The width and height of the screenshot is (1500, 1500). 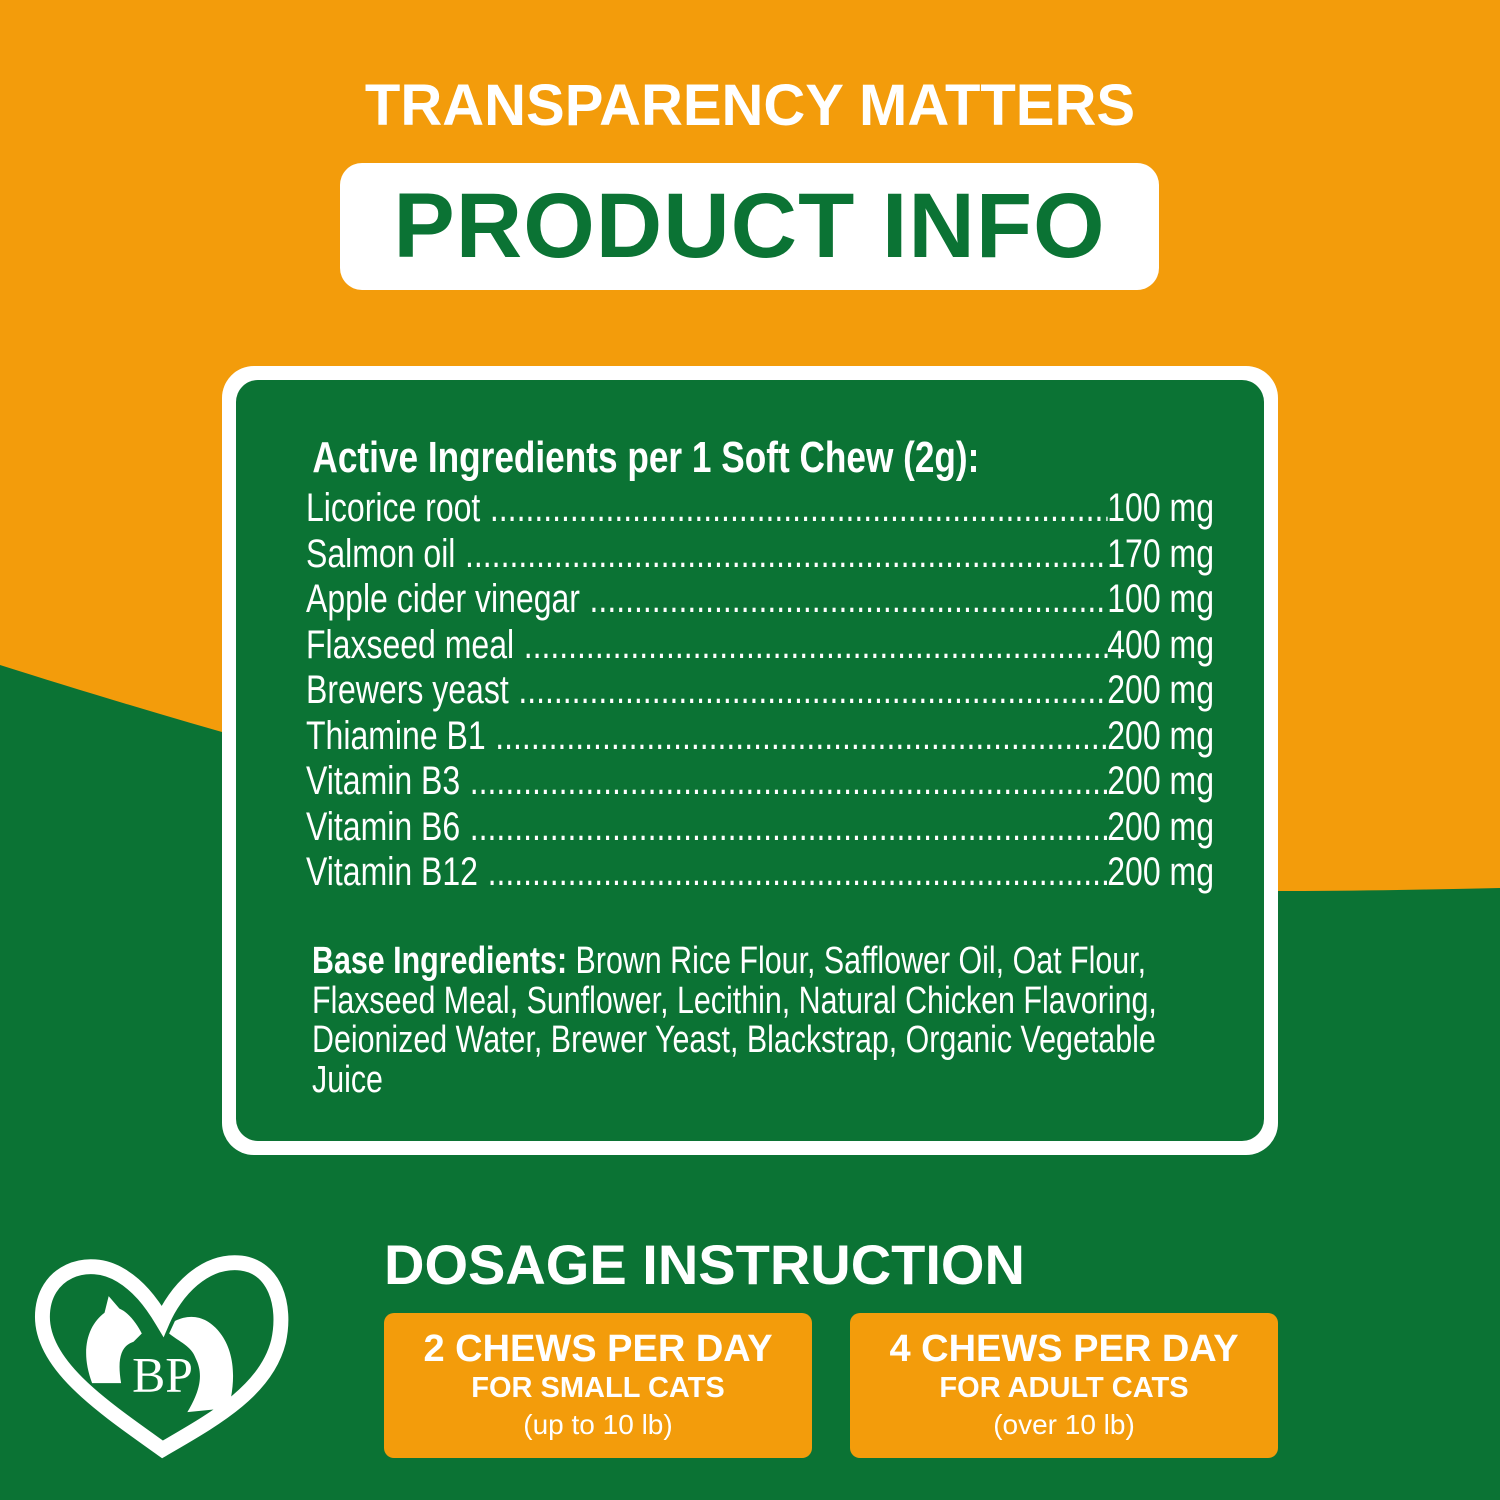 I want to click on dosage-weight: (over 10 lb), so click(x=1064, y=1424).